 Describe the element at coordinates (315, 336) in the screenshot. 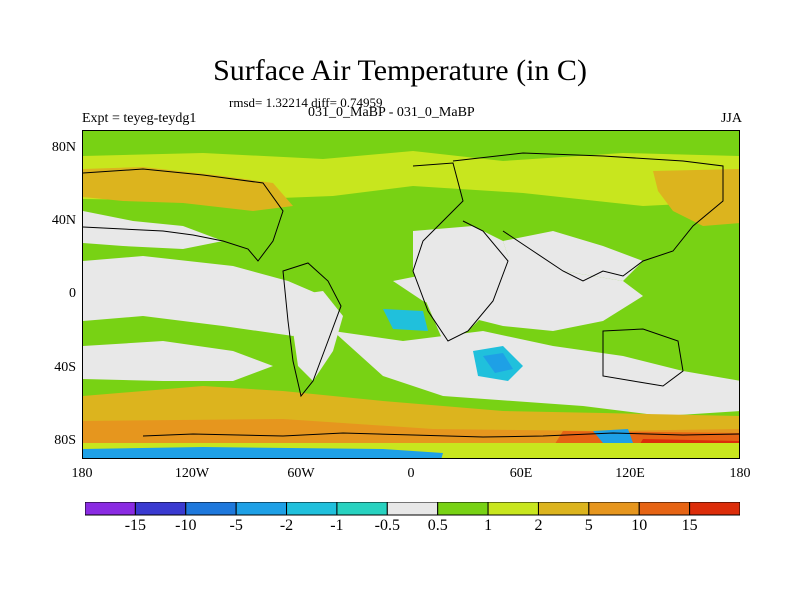

I see `south-america-grey` at that location.